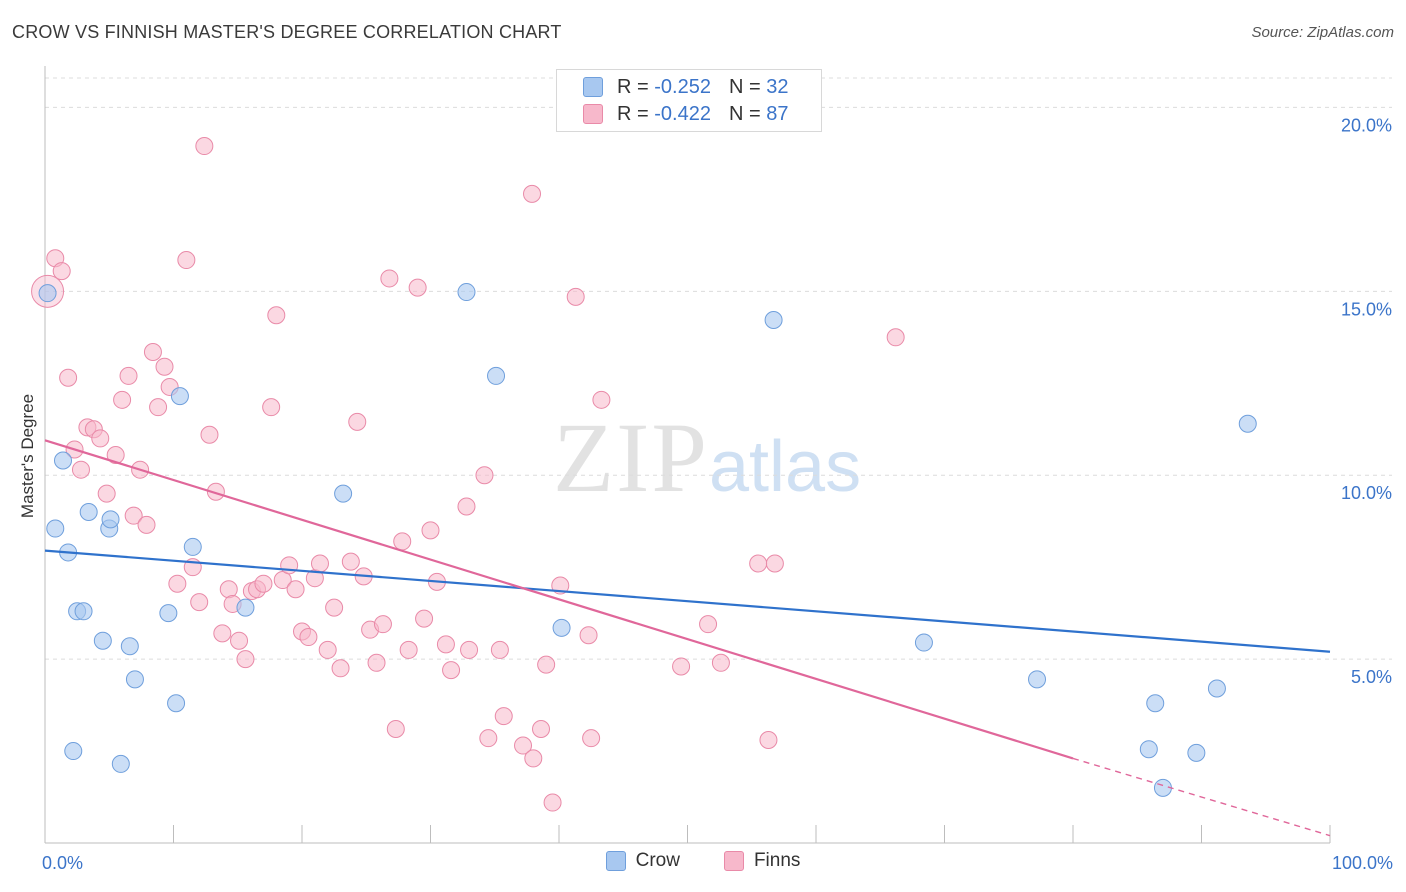  What do you see at coordinates (785, 467) in the screenshot?
I see `watermark-atlas: atlas` at bounding box center [785, 467].